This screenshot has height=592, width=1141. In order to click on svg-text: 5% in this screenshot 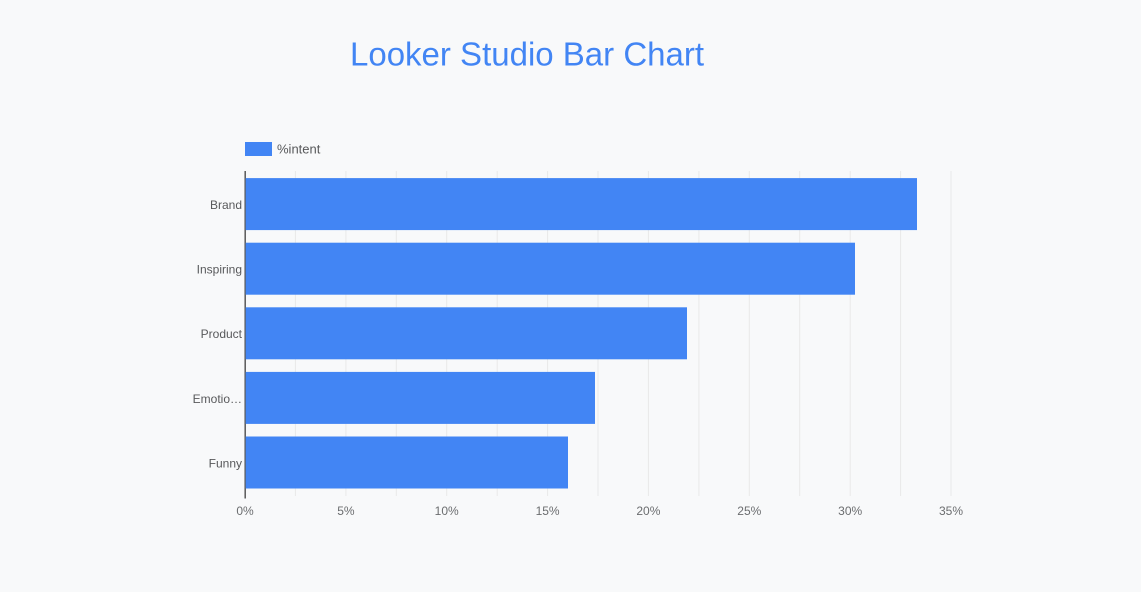, I will do `click(346, 511)`.